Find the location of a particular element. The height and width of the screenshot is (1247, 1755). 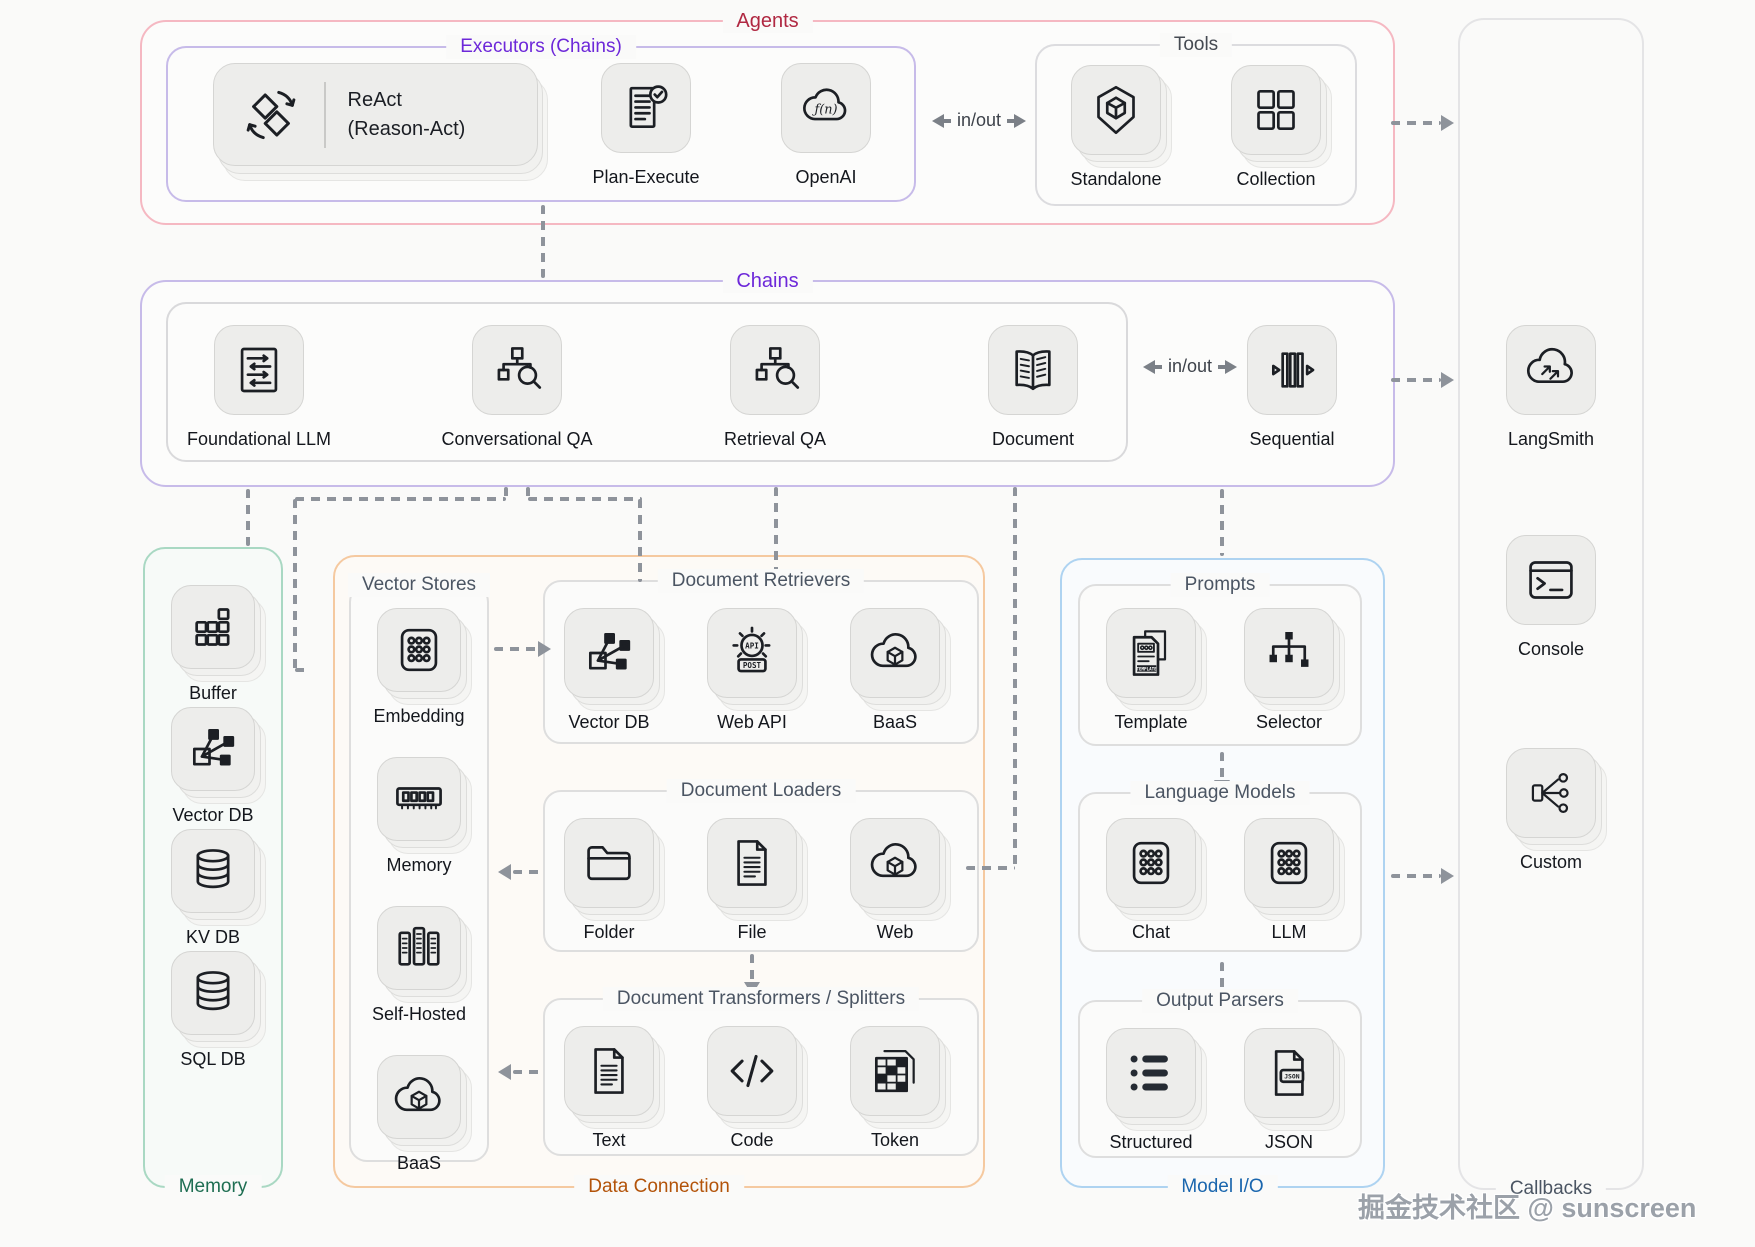

vector-stores-items: Embedding Memory Self-Hosted BaaS is located at coordinates (419, 890).